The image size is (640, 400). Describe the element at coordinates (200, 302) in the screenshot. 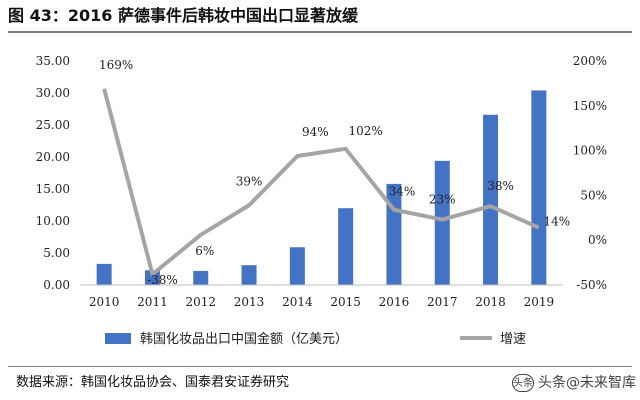

I see `x-tick-label: 2012` at that location.